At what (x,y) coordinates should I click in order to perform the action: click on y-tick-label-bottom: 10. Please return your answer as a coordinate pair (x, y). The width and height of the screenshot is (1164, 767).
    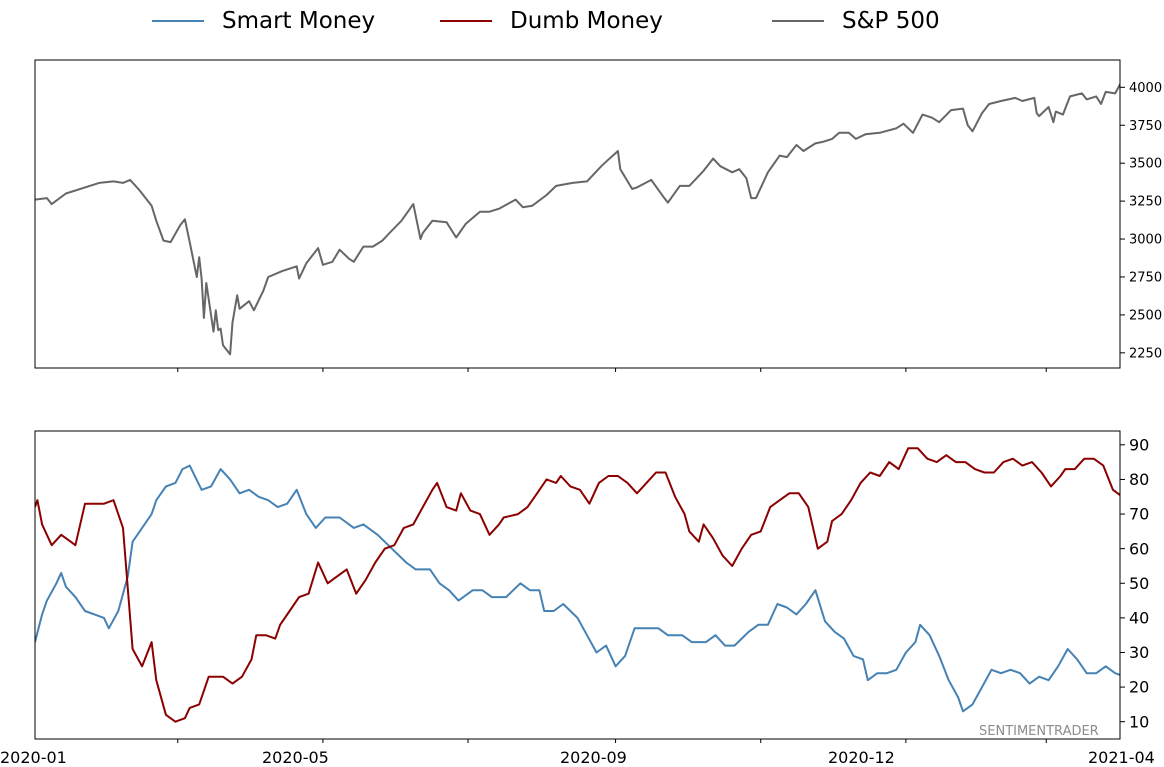
    Looking at the image, I should click on (1139, 721).